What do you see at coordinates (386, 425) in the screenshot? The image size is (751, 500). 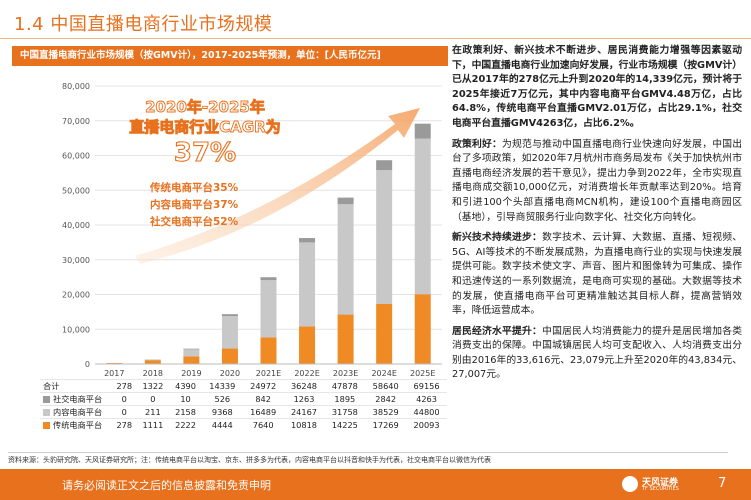 I see `table-cell: 17269` at bounding box center [386, 425].